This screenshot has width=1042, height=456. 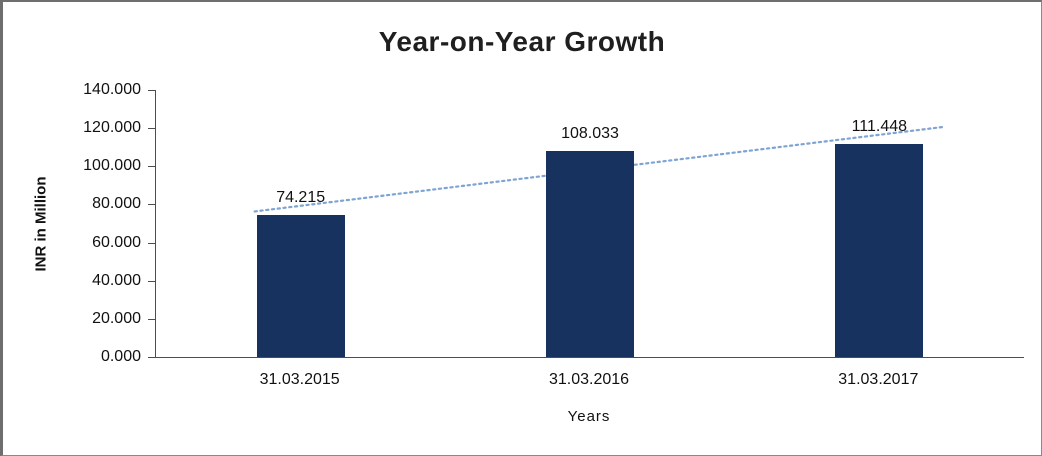 I want to click on bar-value-label: 108.033, so click(x=590, y=133).